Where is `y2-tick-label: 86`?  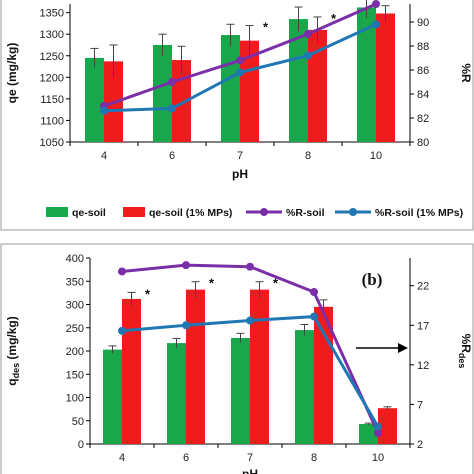 y2-tick-label: 86 is located at coordinates (423, 71).